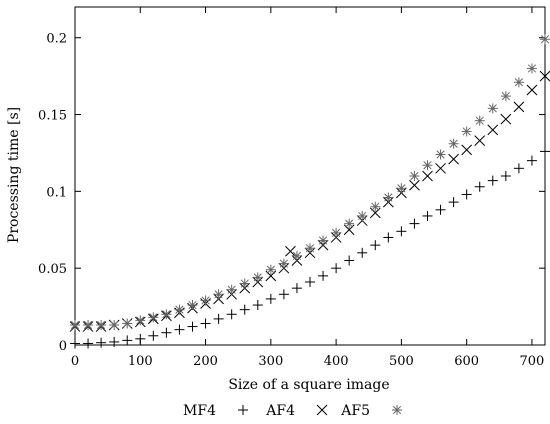 This screenshot has height=424, width=550. Describe the element at coordinates (243, 410) in the screenshot. I see `legend-marker-mf4` at that location.